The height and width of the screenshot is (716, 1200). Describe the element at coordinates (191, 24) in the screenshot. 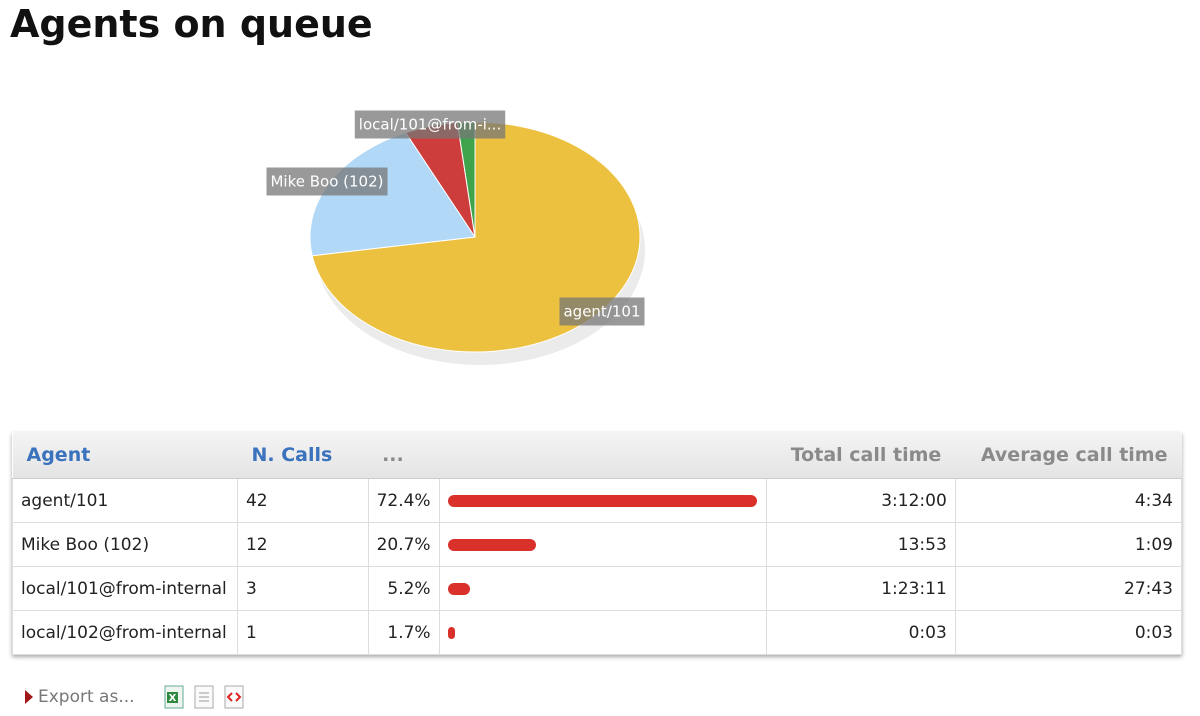

I see `page-title: Agents on queue` at that location.